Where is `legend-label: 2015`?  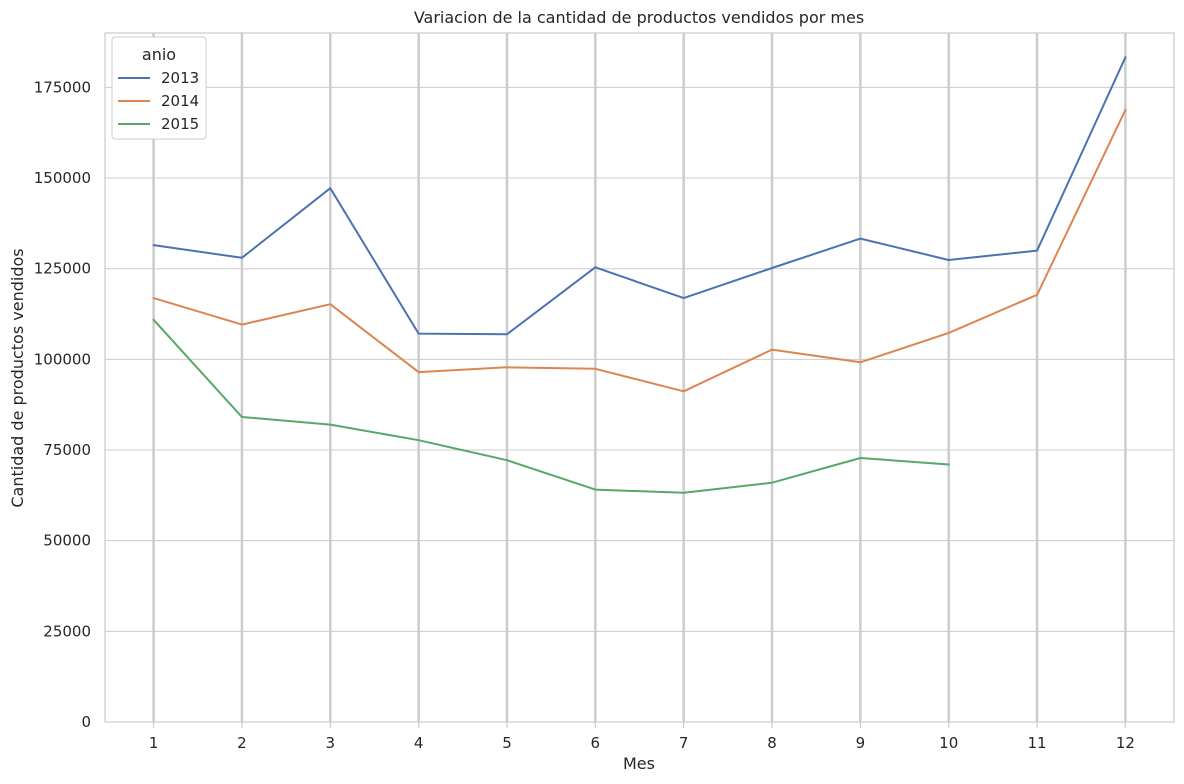 legend-label: 2015 is located at coordinates (180, 124).